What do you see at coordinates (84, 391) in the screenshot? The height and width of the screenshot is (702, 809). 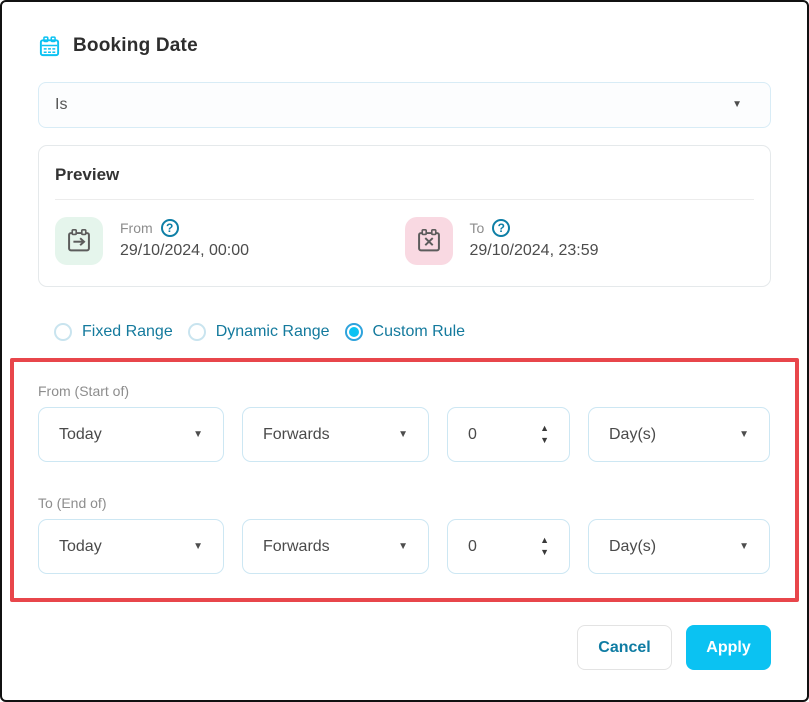 I see `custom-rule-from-label: From (Start of)` at bounding box center [84, 391].